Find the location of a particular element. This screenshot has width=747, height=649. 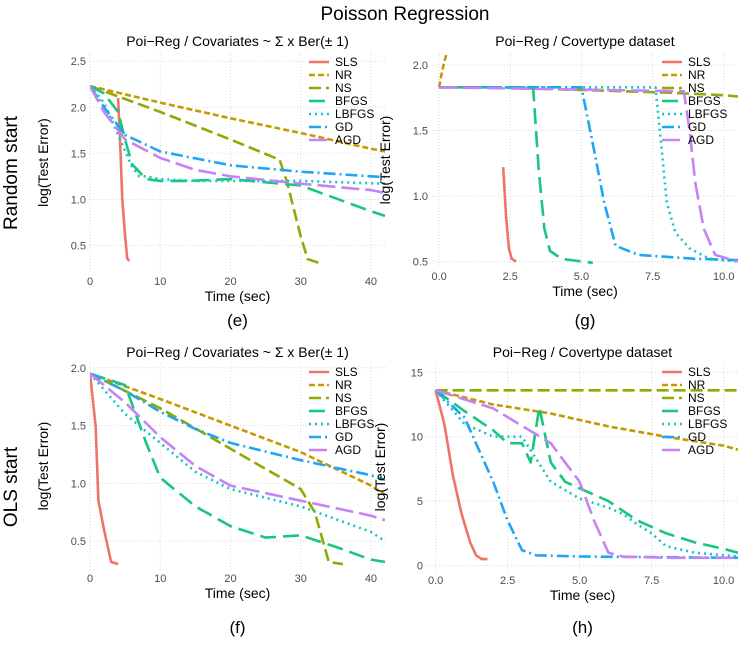

y-tick-label: 2.5 is located at coordinates (78, 62).